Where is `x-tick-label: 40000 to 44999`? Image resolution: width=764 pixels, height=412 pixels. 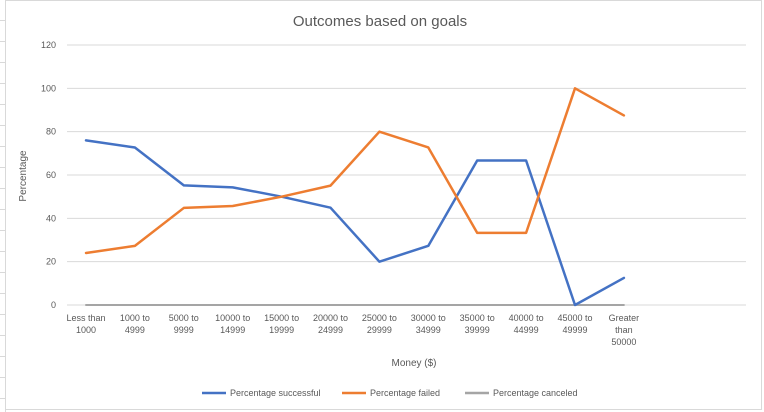
x-tick-label: 40000 to 44999 is located at coordinates (526, 324).